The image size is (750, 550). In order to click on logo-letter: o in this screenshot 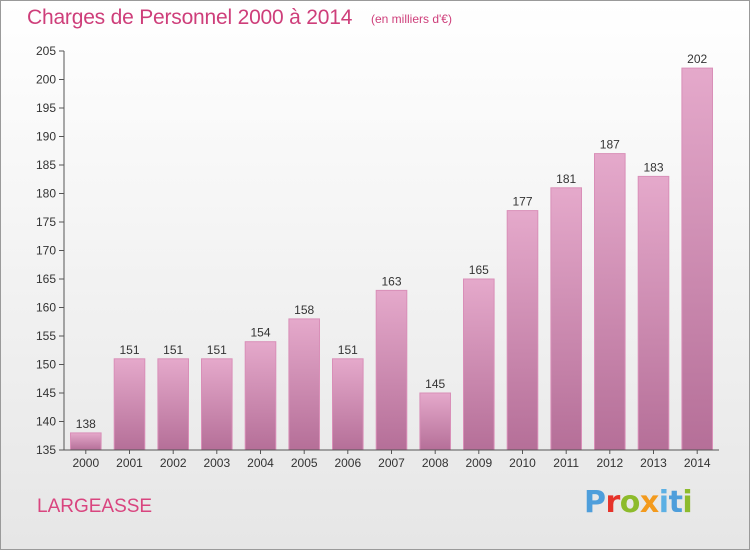, I will do `click(630, 502)`.